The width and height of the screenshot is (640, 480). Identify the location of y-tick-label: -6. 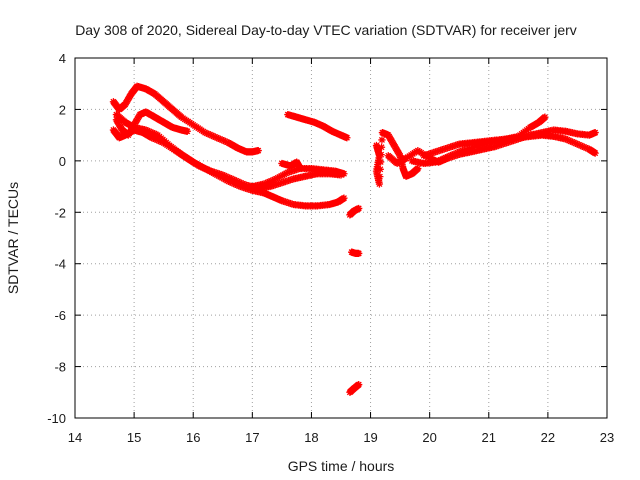
(60, 315).